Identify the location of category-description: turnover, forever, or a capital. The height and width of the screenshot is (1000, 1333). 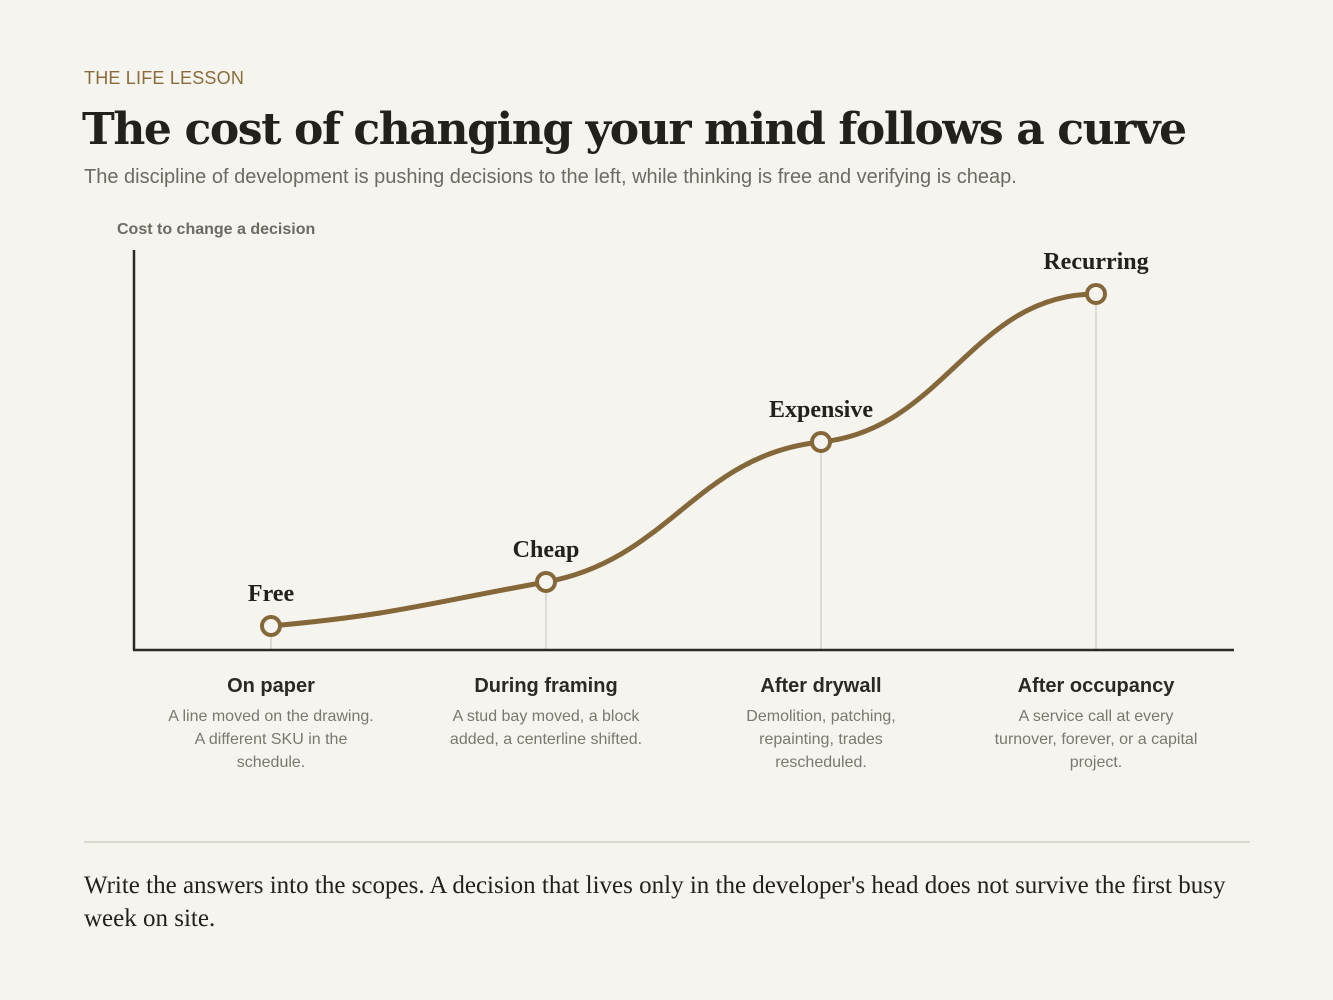
(1096, 739).